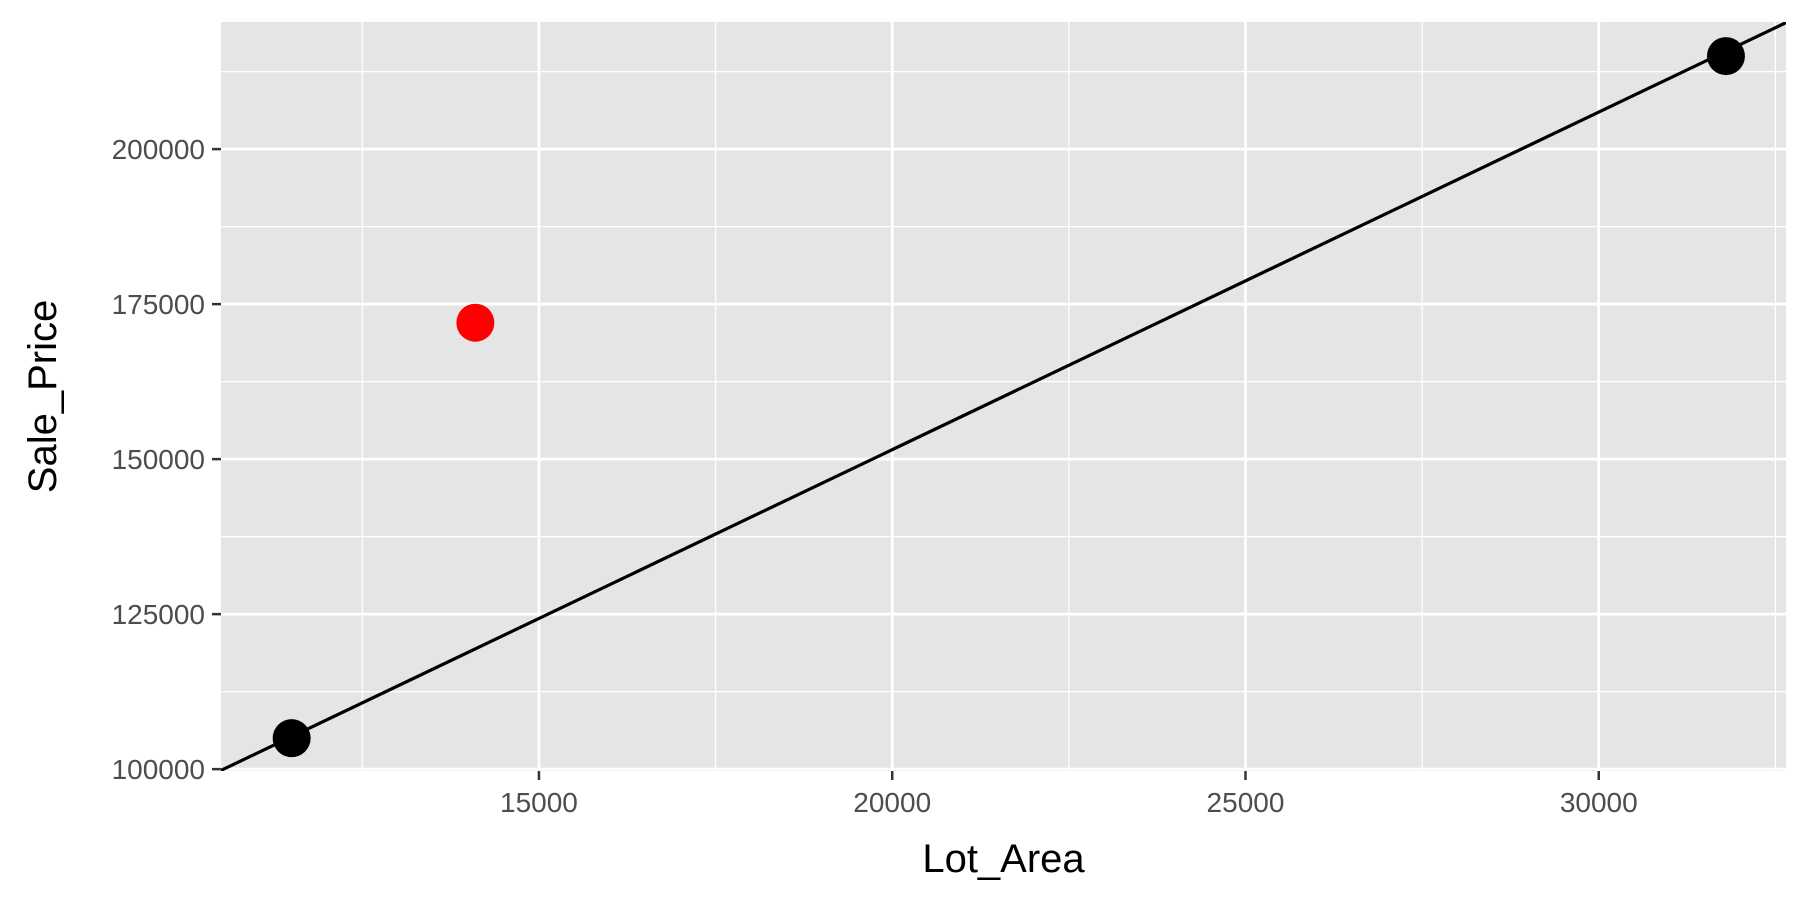  I want to click on y-axis-title: Sale_Price, so click(43, 396).